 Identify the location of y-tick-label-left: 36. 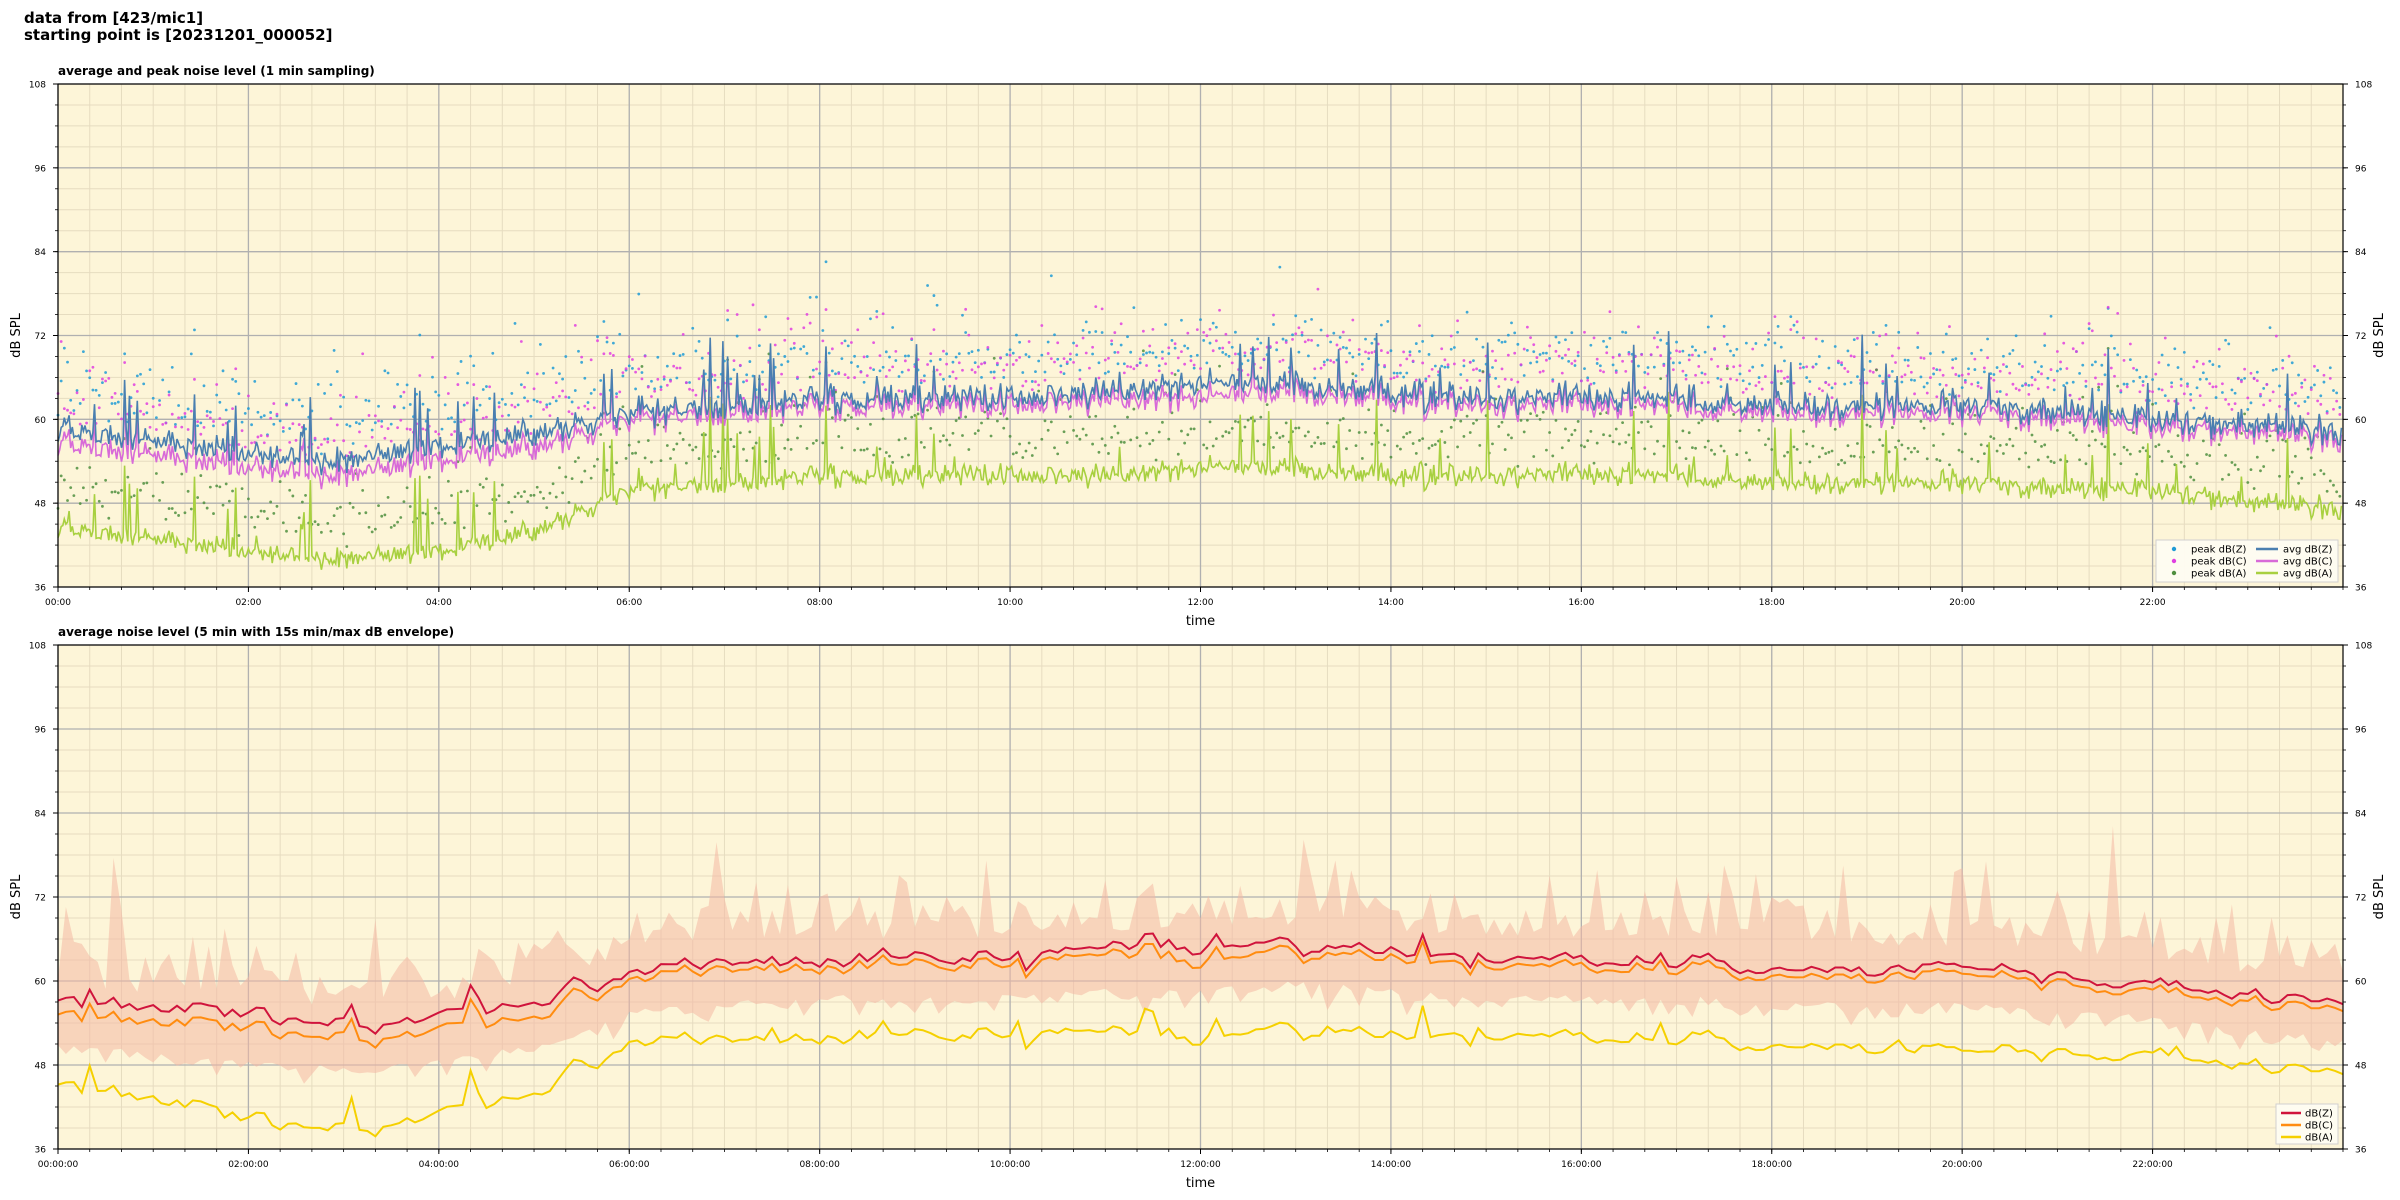
(41, 589).